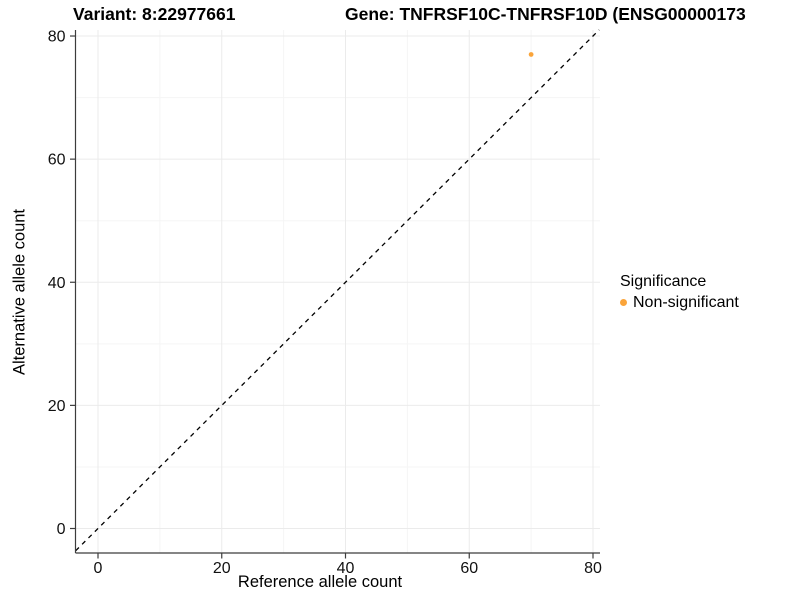 The width and height of the screenshot is (800, 600). Describe the element at coordinates (222, 568) in the screenshot. I see `x-tick-label: 20` at that location.